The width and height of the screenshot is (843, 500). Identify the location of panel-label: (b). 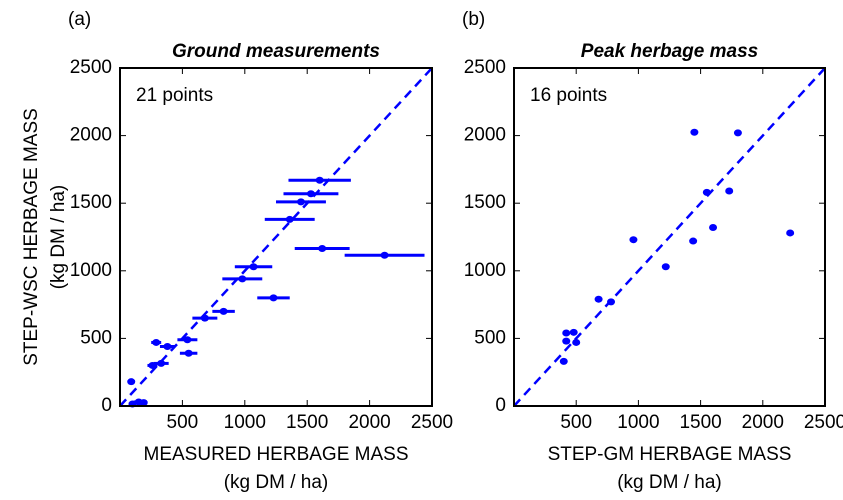
(473, 19).